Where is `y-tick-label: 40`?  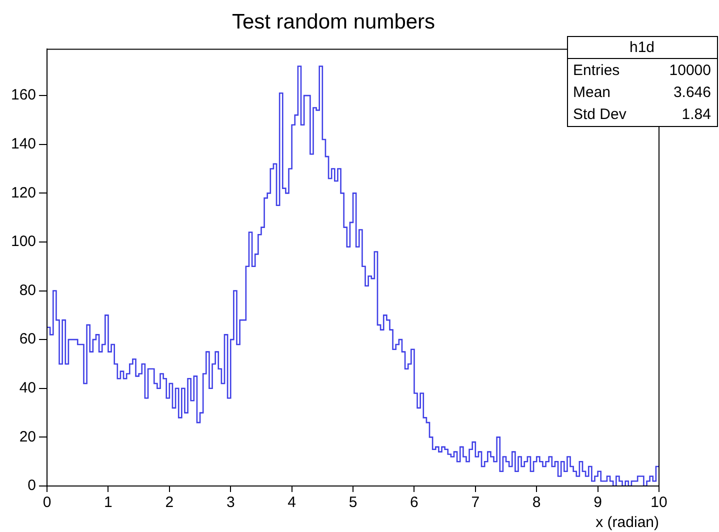 y-tick-label: 40 is located at coordinates (27, 388).